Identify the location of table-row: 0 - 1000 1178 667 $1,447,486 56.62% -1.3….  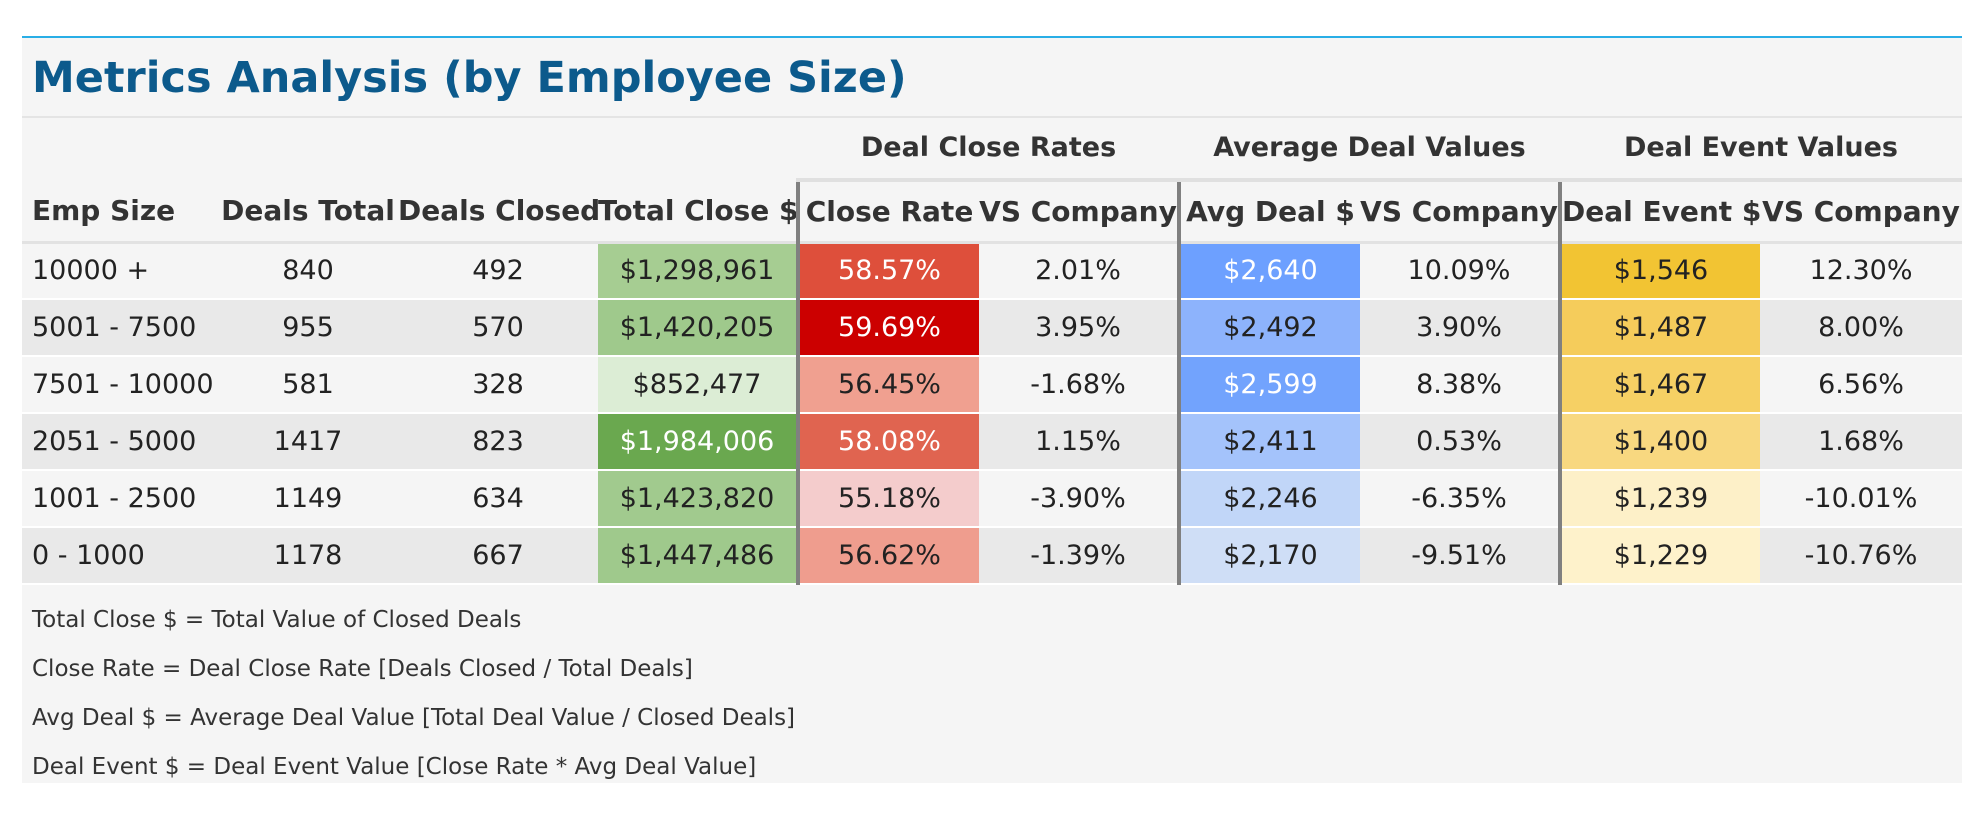
(992, 556).